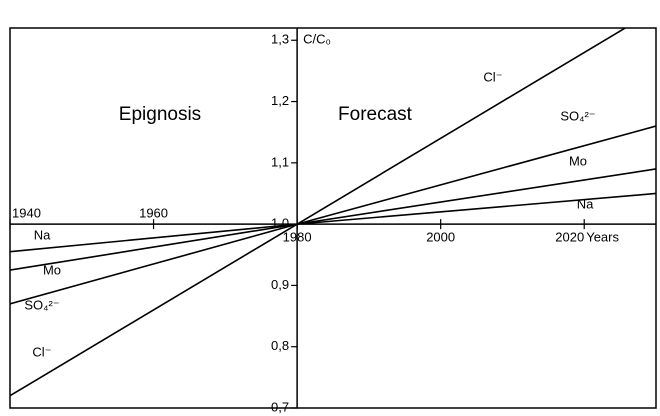 The image size is (660, 416). What do you see at coordinates (280, 406) in the screenshot?
I see `y-tick-label: 0,7` at bounding box center [280, 406].